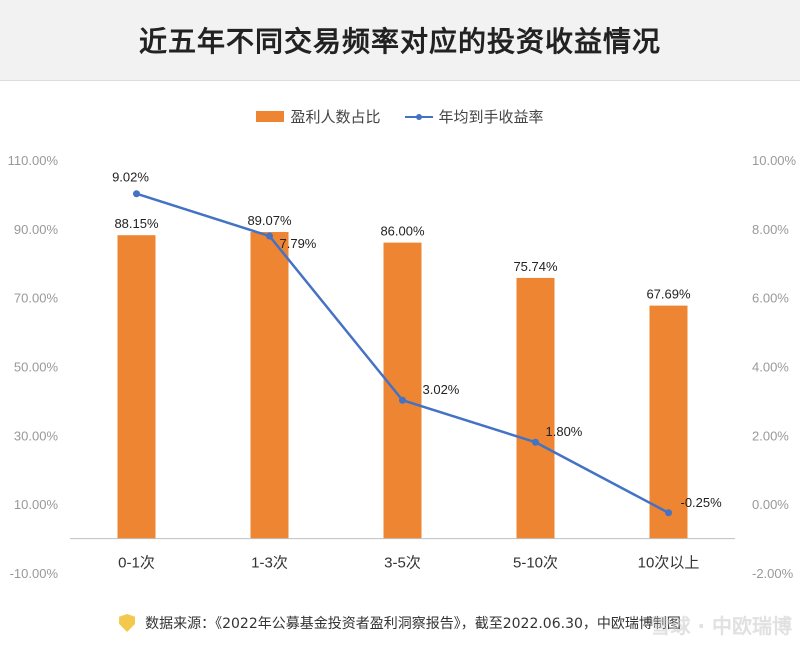 This screenshot has width=800, height=653. What do you see at coordinates (773, 573) in the screenshot?
I see `right-axis-tick-label: -2.00%` at bounding box center [773, 573].